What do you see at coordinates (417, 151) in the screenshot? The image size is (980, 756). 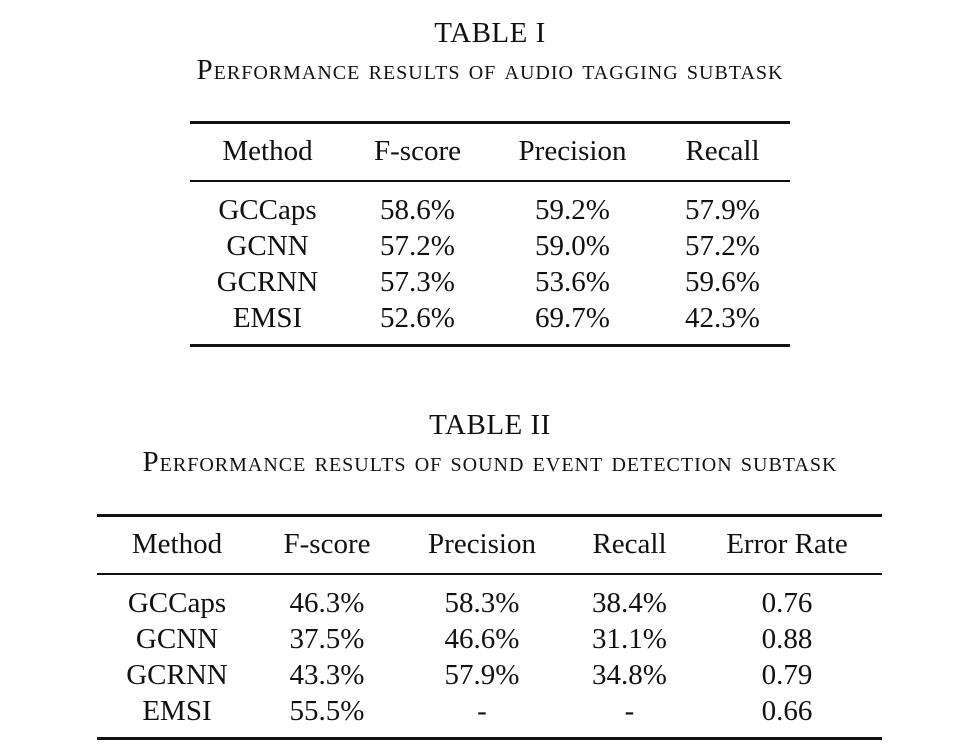 I see `table1-header-fscore: F-score` at bounding box center [417, 151].